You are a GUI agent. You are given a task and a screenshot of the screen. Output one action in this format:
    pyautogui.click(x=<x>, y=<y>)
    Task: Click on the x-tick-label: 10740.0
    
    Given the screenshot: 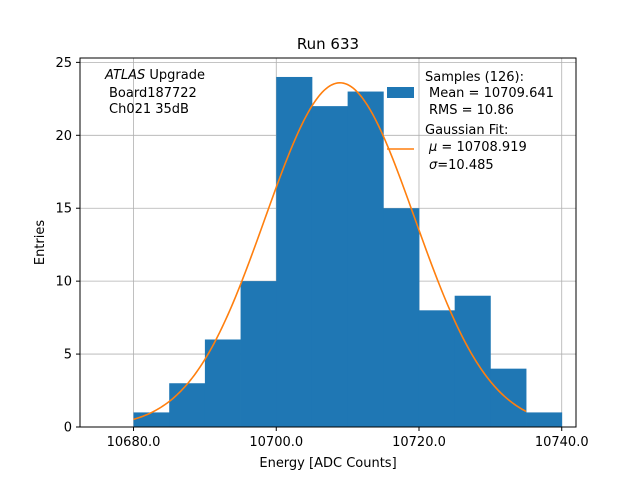 What is the action you would take?
    pyautogui.click(x=562, y=442)
    